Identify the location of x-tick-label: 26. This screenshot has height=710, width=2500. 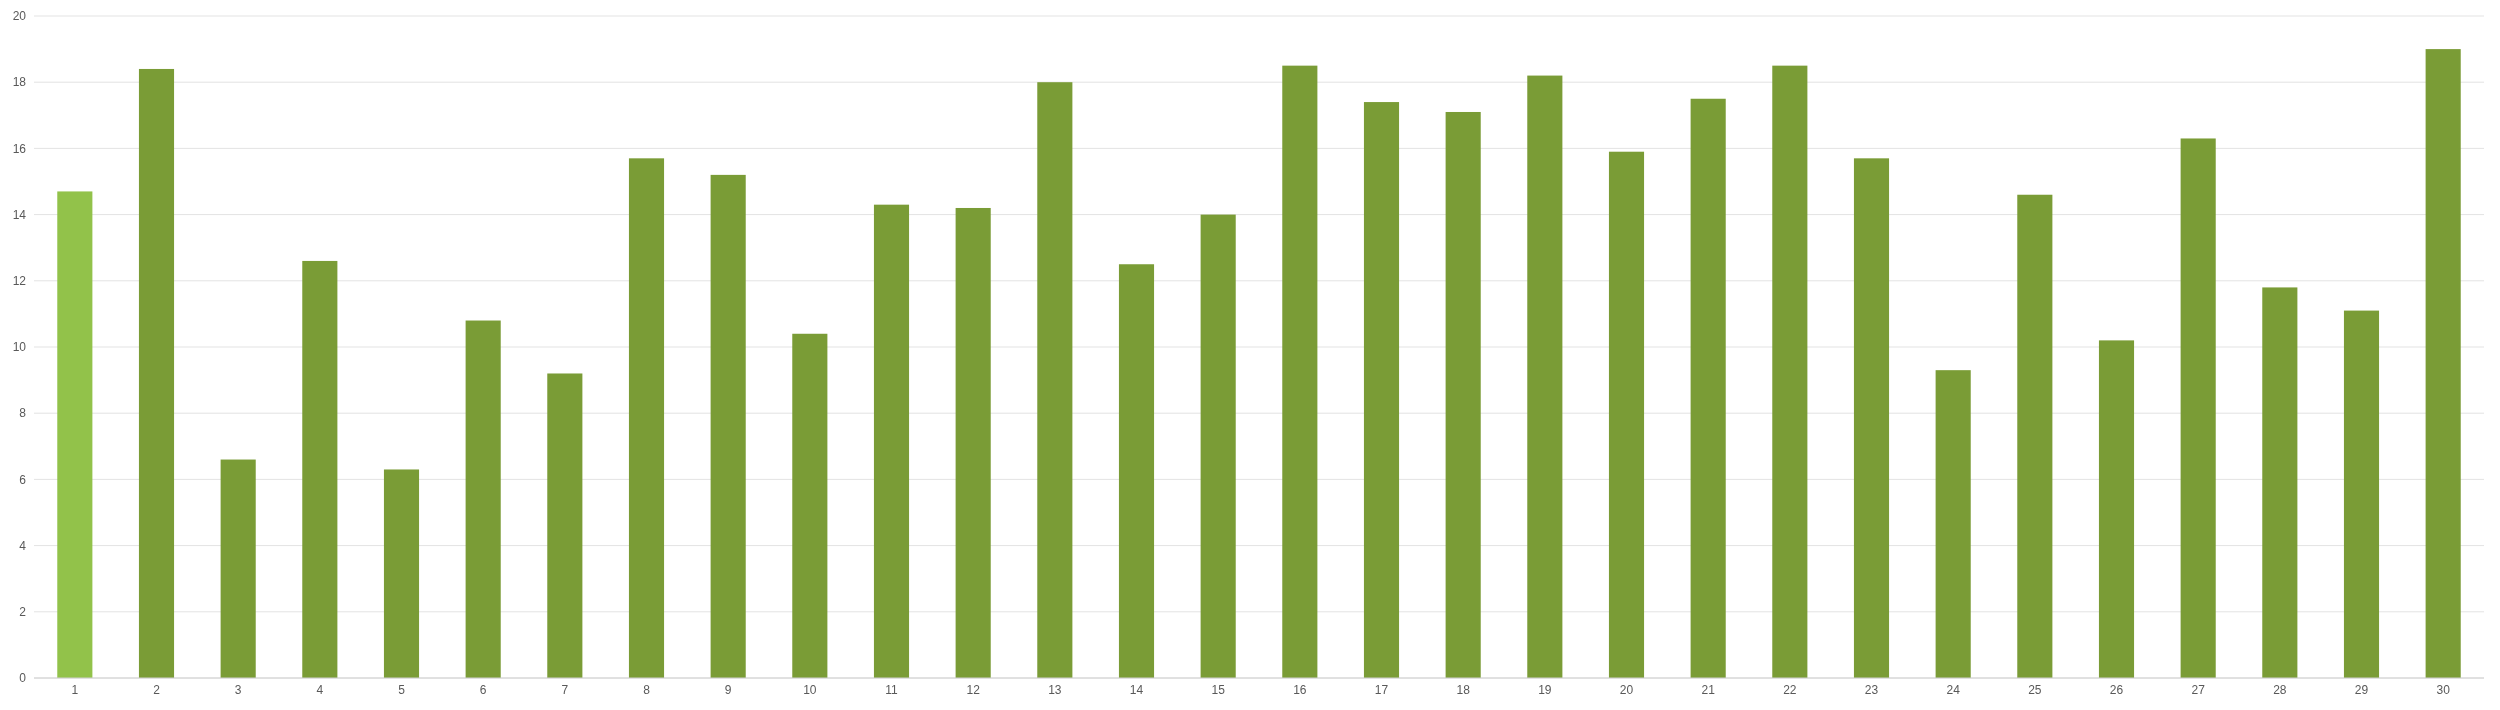
(2116, 690).